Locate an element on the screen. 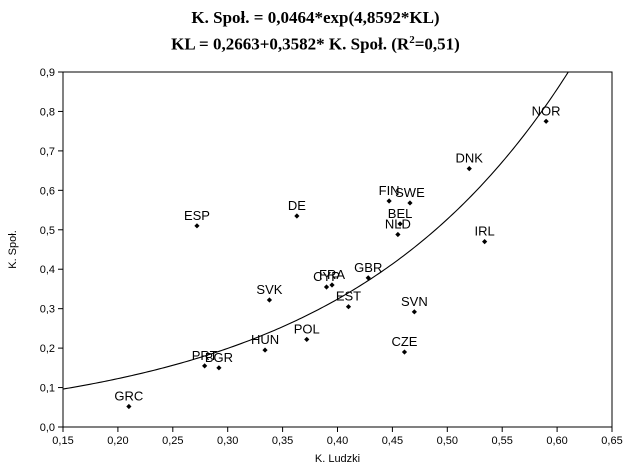  data-point-est is located at coordinates (348, 307).